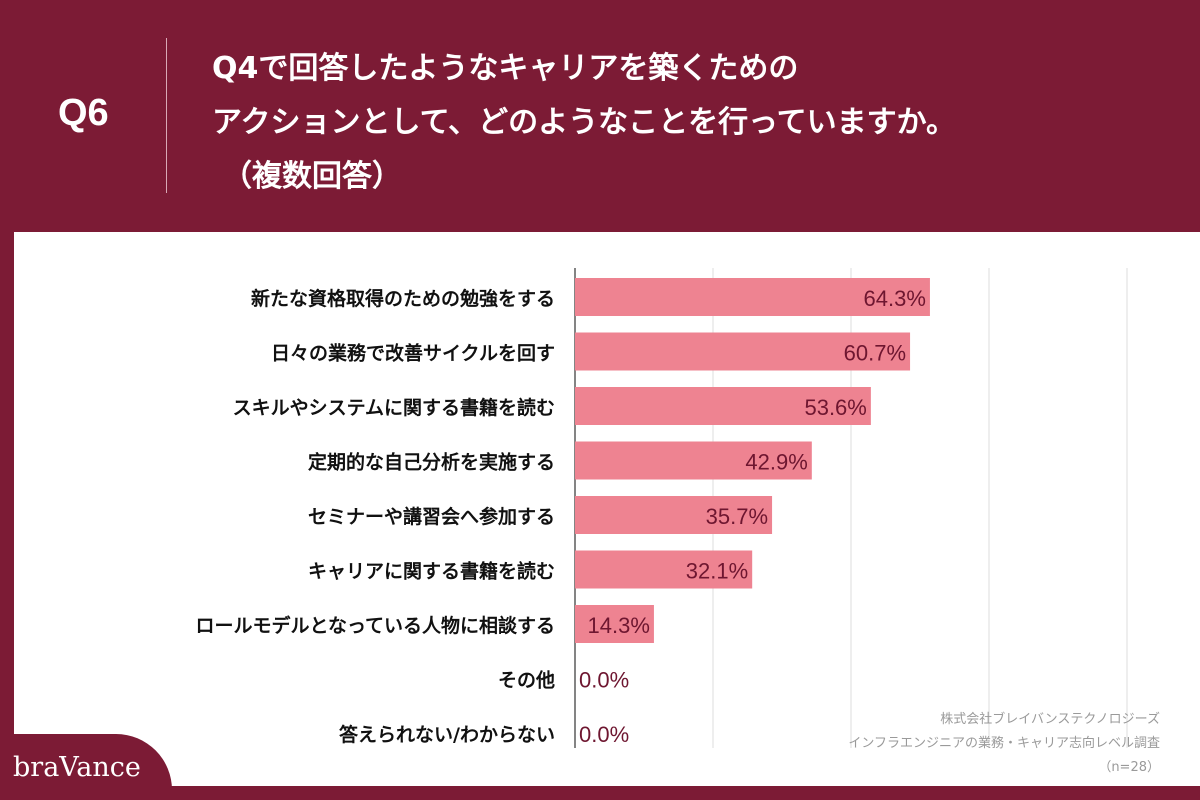 The height and width of the screenshot is (800, 1200). I want to click on question-title-line-1: Q4で回答したようなキャリアを築くための, so click(505, 68).